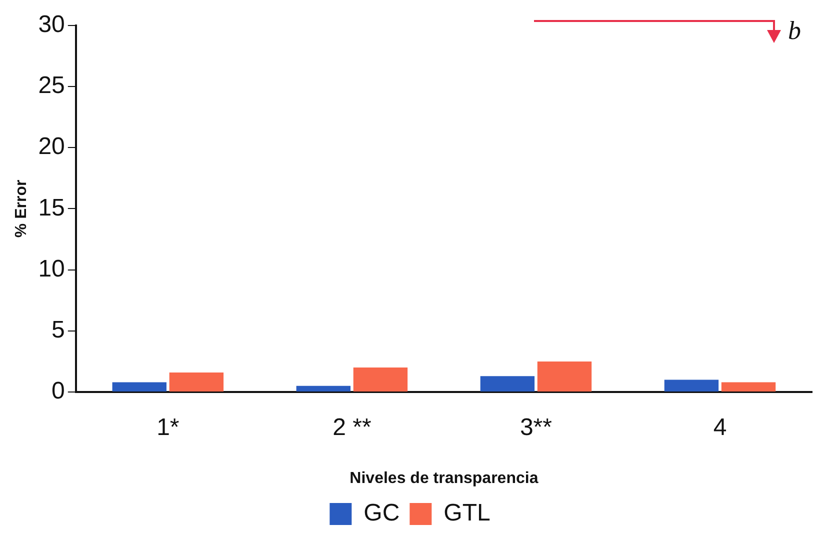  Describe the element at coordinates (382, 513) in the screenshot. I see `legend-label: GC` at that location.